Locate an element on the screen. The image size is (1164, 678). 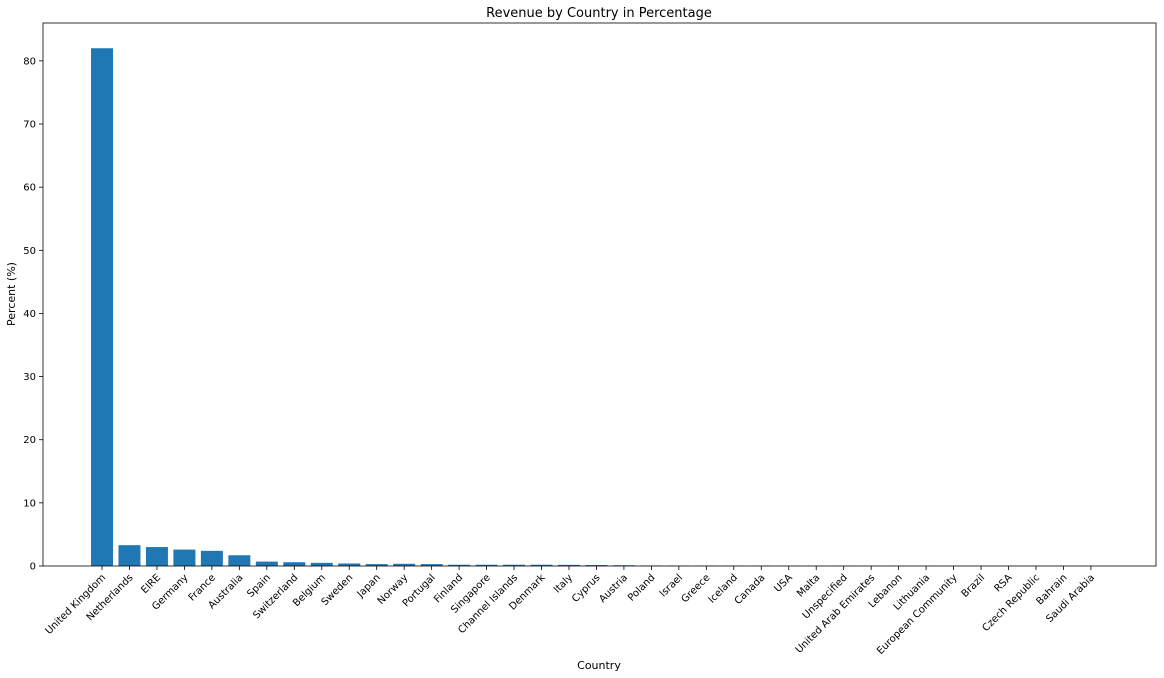
x-tick-label: USA is located at coordinates (783, 583).